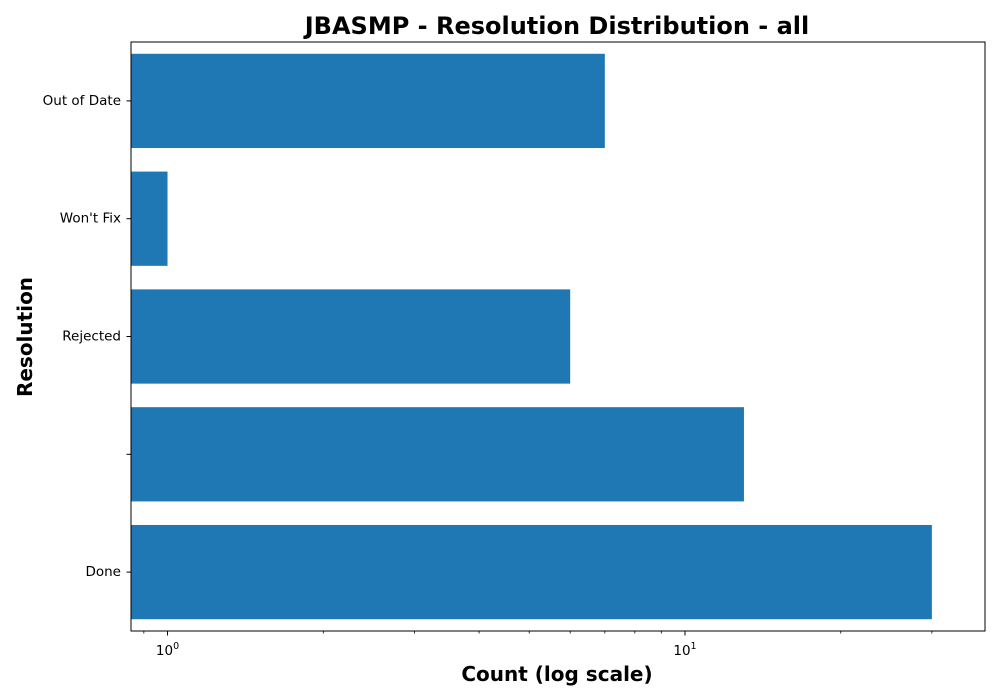  Describe the element at coordinates (556, 26) in the screenshot. I see `chart-title: JBASMP - Resolution Distribution - all` at that location.